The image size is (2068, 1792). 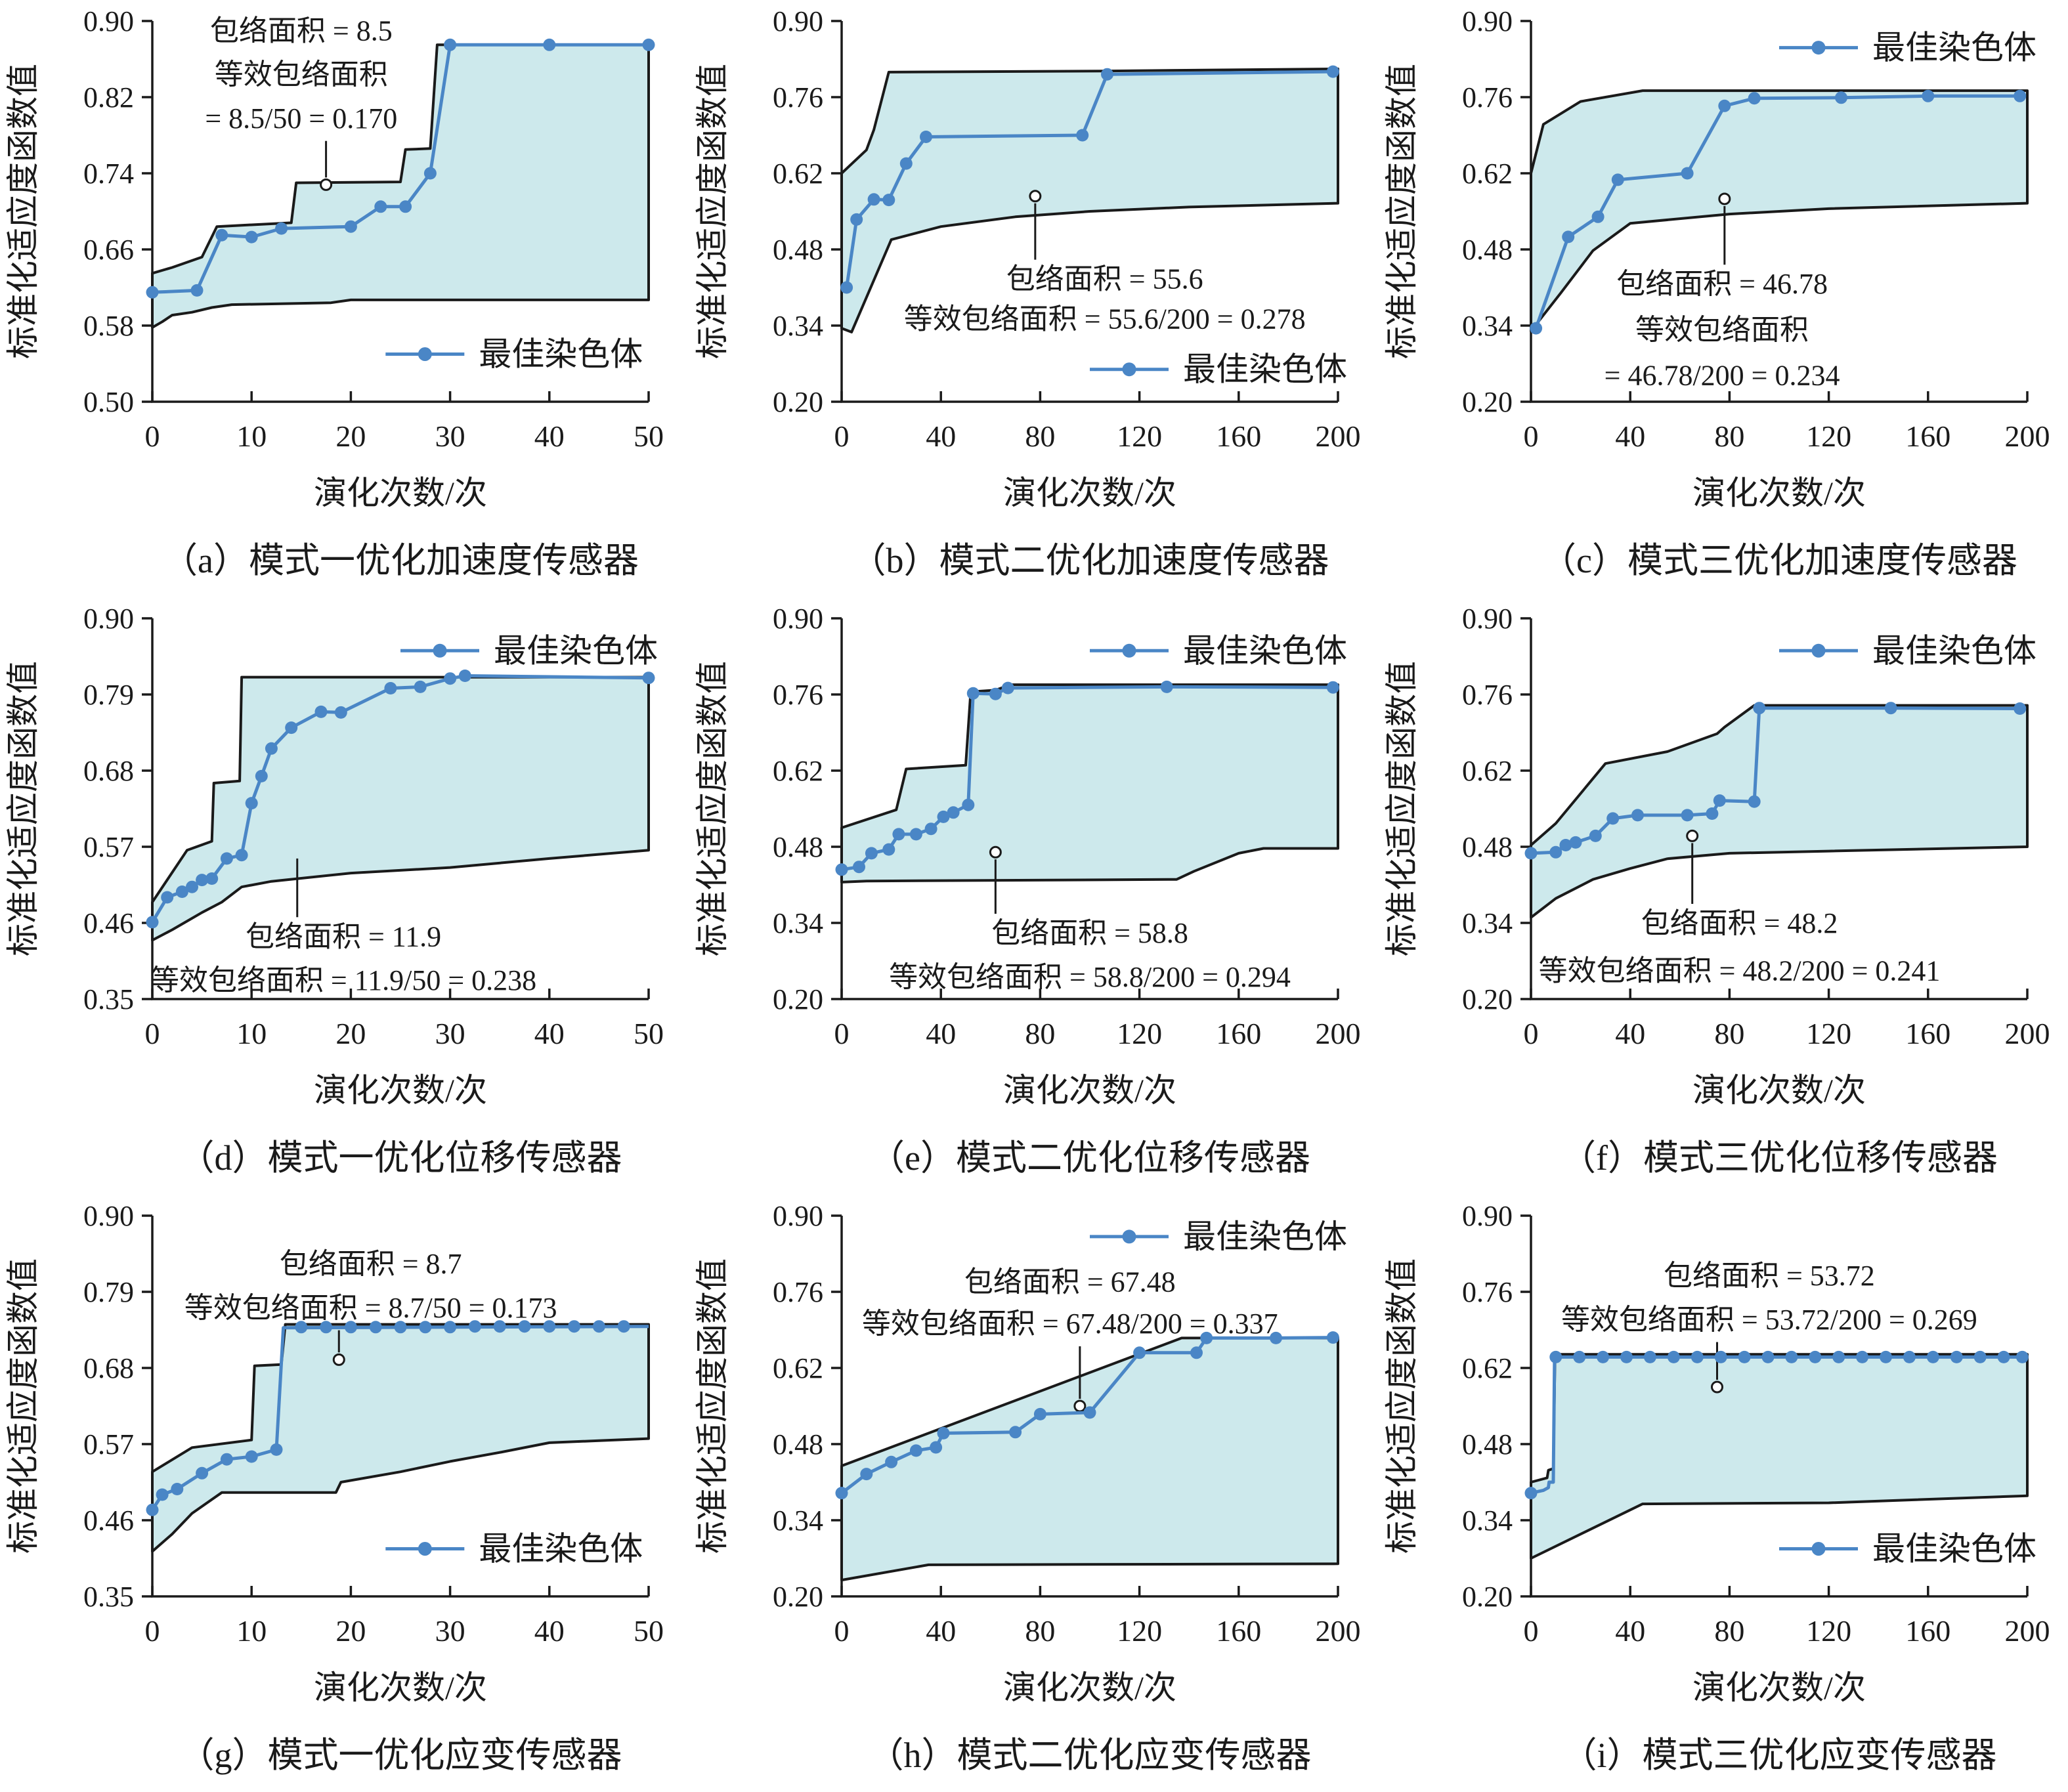 What do you see at coordinates (108, 771) in the screenshot?
I see `y-tick-label: 0.68` at bounding box center [108, 771].